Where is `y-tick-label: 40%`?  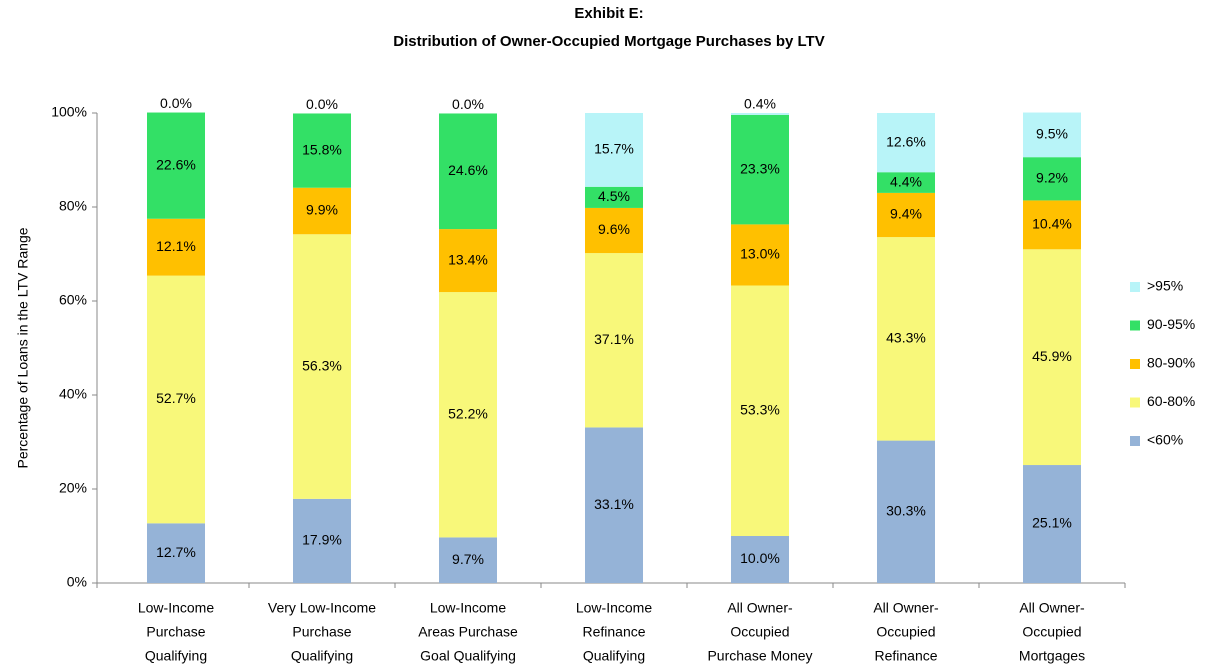
y-tick-label: 40% is located at coordinates (73, 394).